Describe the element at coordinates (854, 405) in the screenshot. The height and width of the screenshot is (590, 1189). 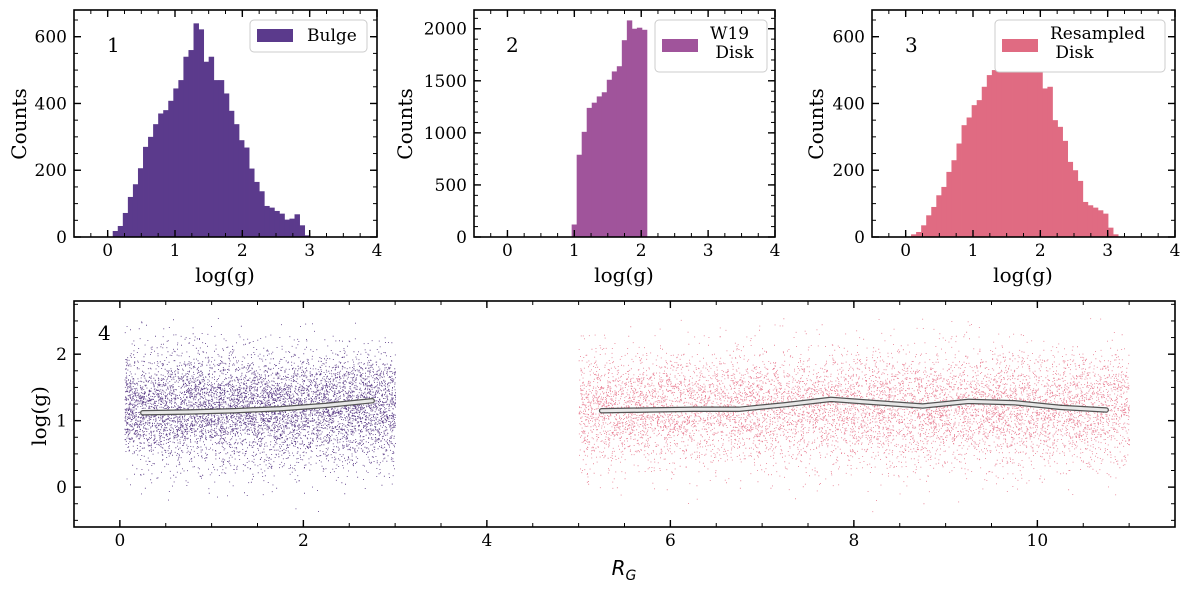
I see `disk-median-line` at that location.